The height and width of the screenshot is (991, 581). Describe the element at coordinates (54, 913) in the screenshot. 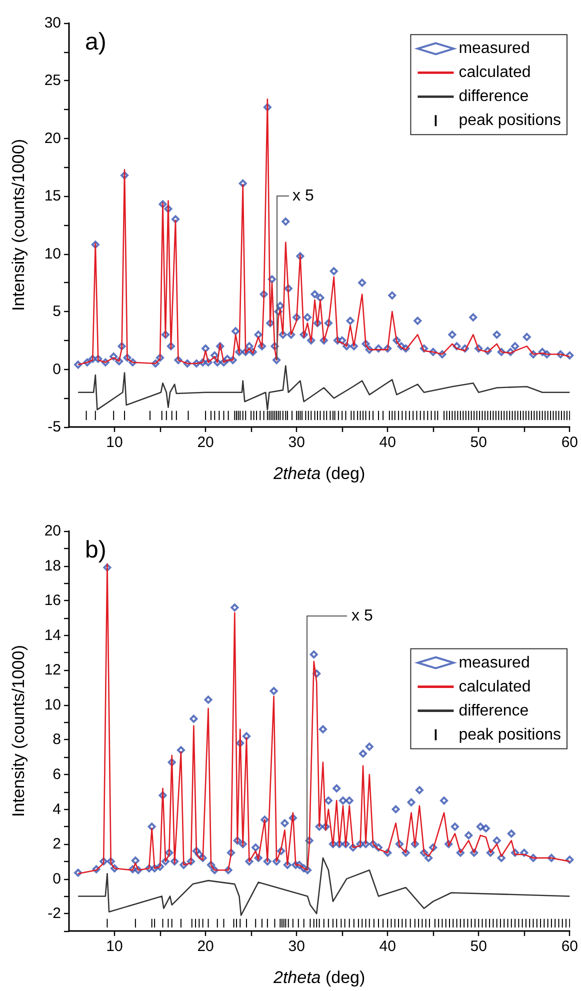

I see `y-tick-label: -2` at that location.